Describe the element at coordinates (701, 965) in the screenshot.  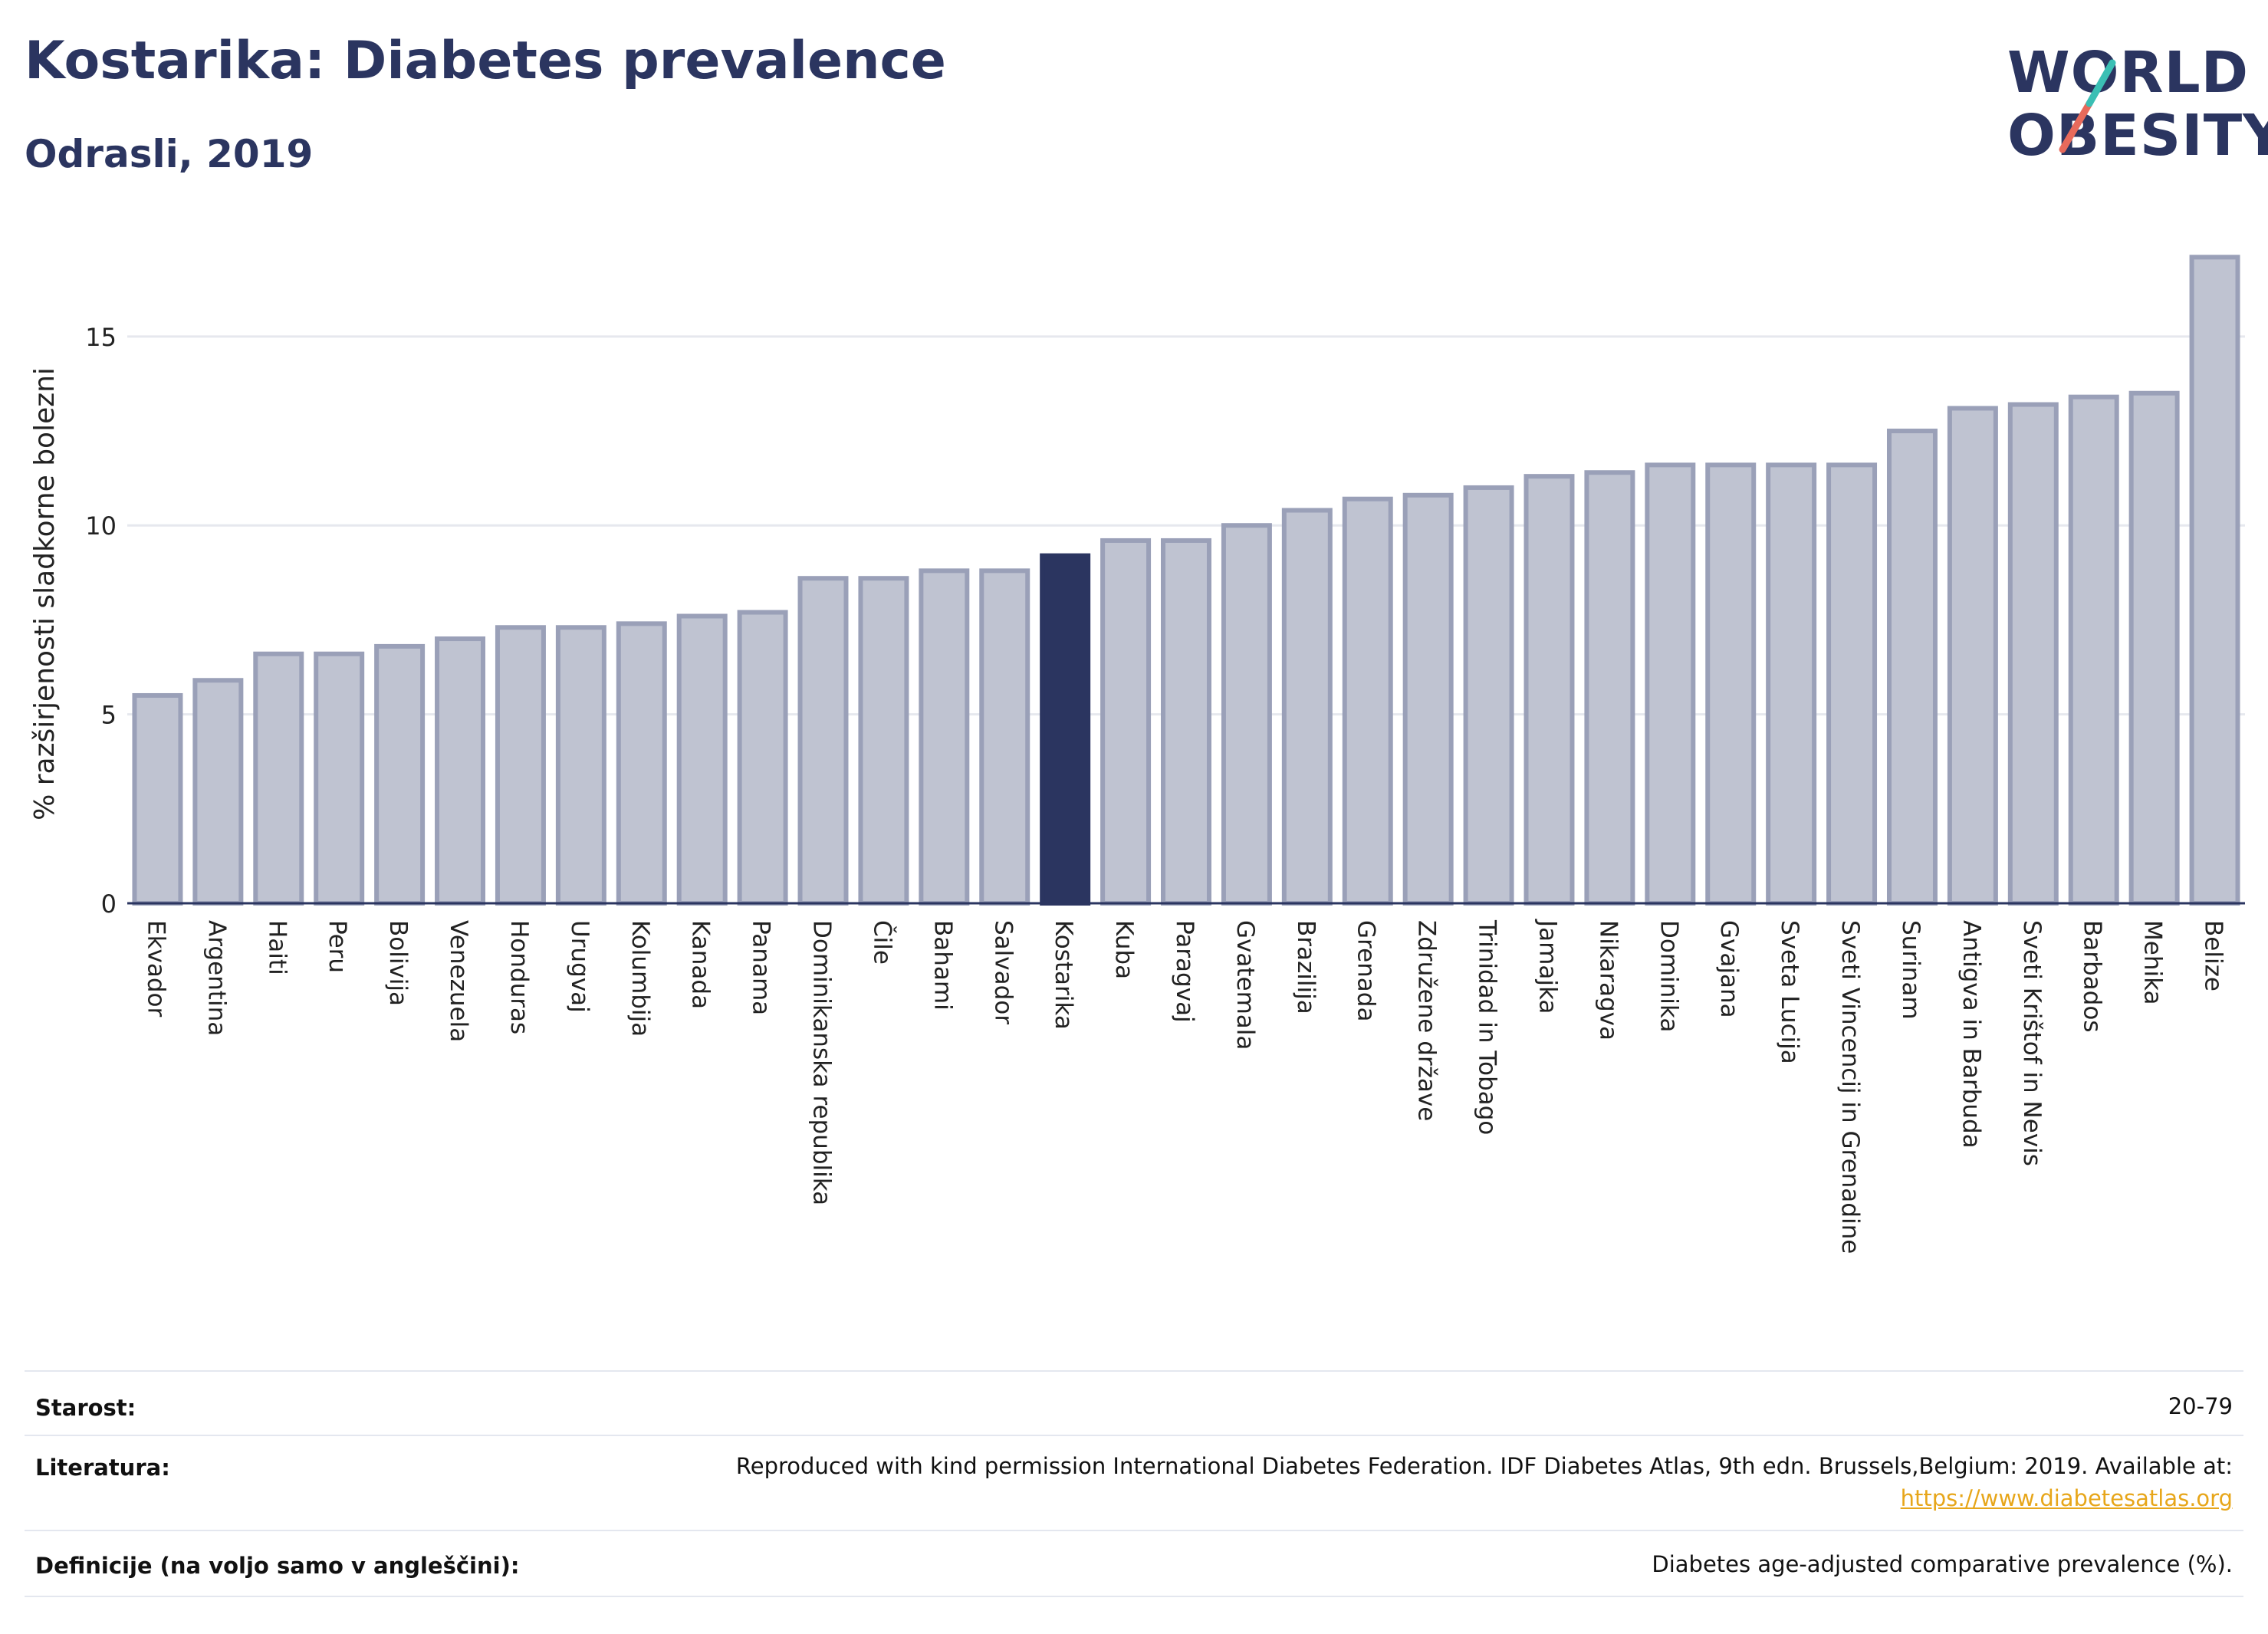
I see `x-tick-label: Kanada` at that location.